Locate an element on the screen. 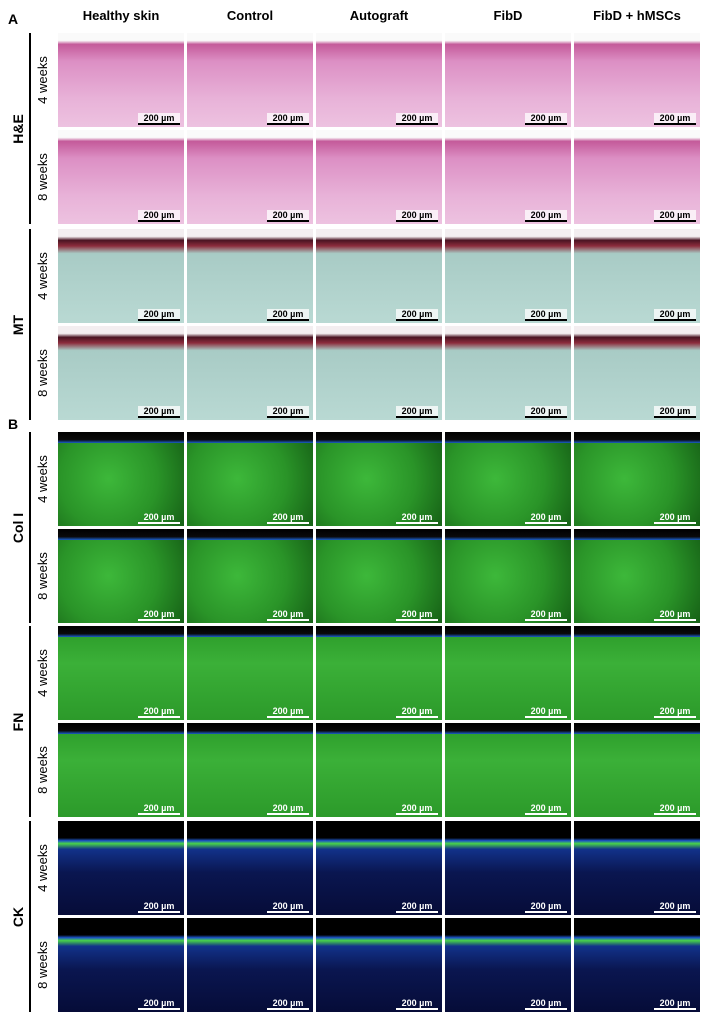  row-label: 8 weeks is located at coordinates (42, 770).